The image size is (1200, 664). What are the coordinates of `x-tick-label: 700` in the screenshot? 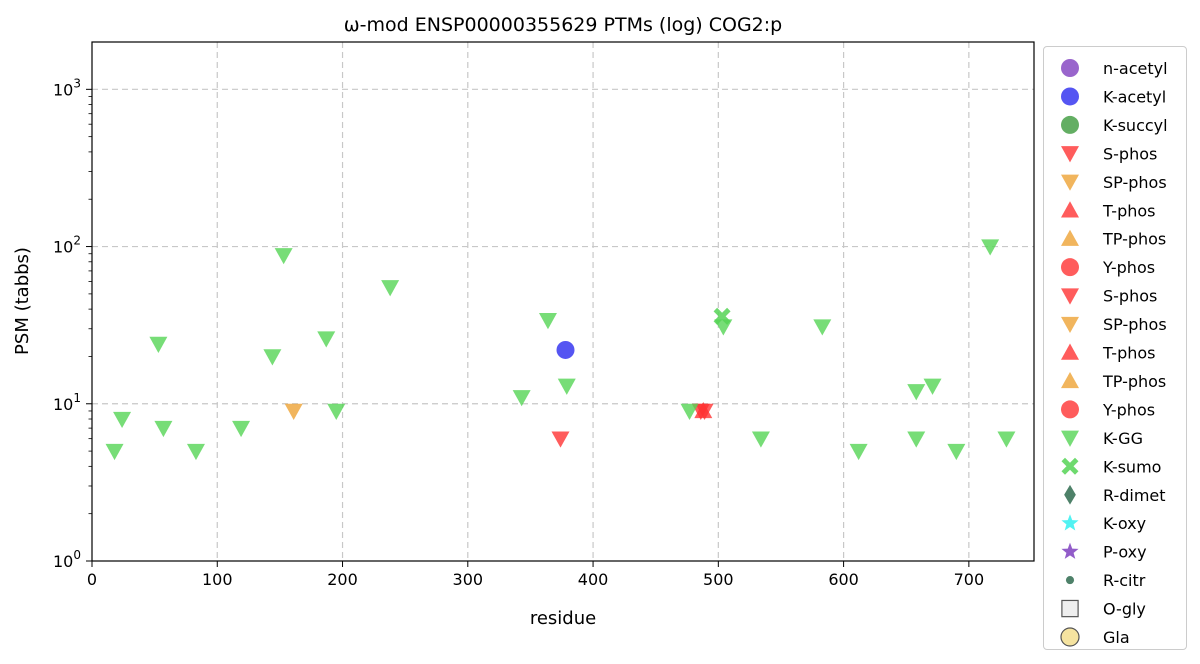 It's located at (969, 579).